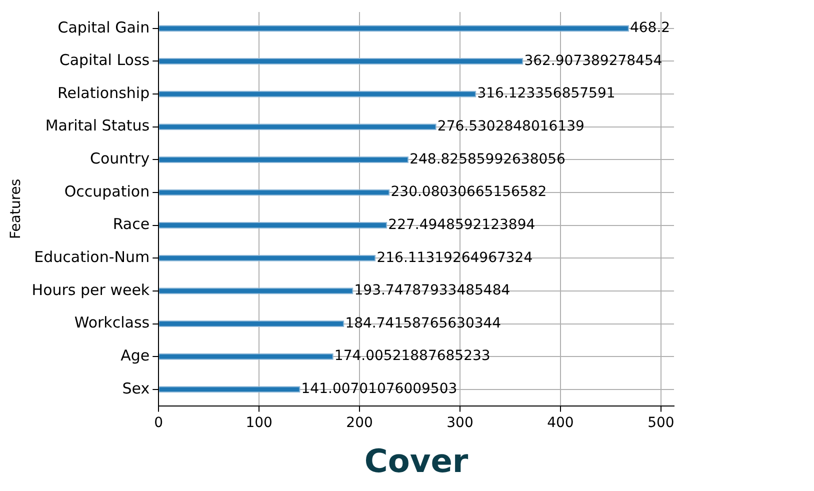  Describe the element at coordinates (460, 422) in the screenshot. I see `x-tick-label: 300` at that location.